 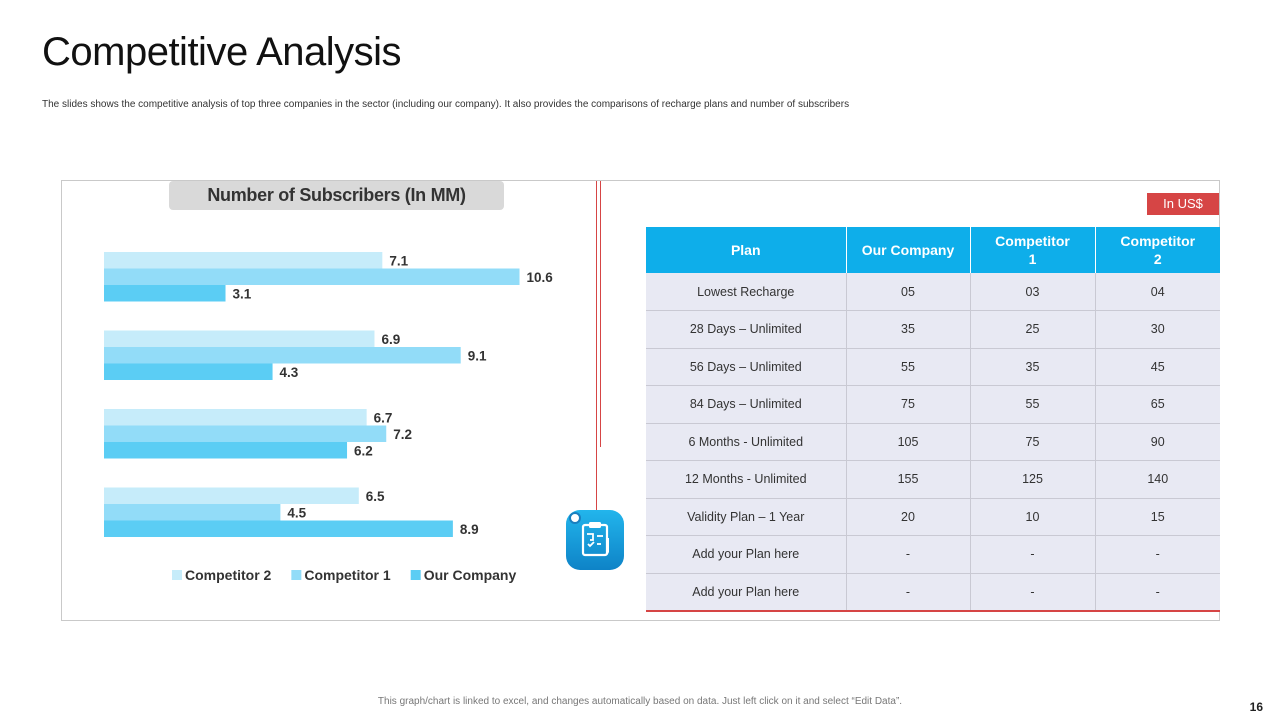 What do you see at coordinates (477, 355) in the screenshot?
I see `data-label: 9.1` at bounding box center [477, 355].